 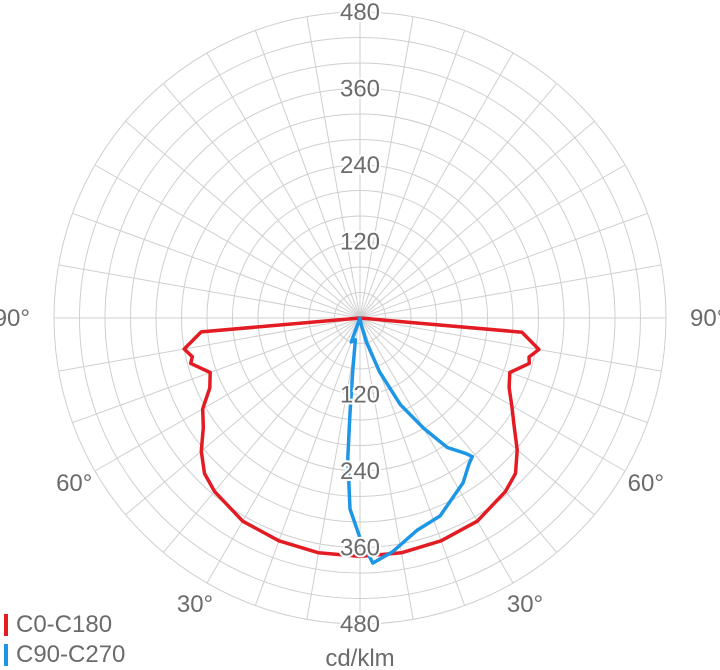 What do you see at coordinates (360, 89) in the screenshot?
I see `r-tick-upper-360: 360` at bounding box center [360, 89].